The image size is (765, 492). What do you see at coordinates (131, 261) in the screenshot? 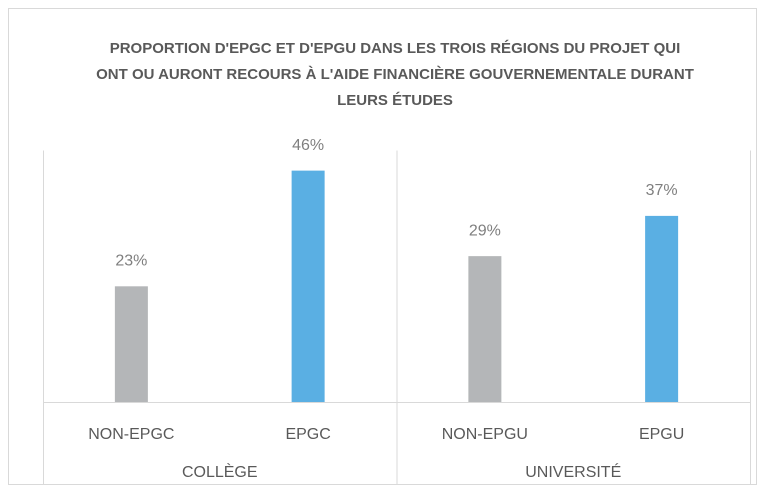
I see `data-label: 23%` at bounding box center [131, 261].